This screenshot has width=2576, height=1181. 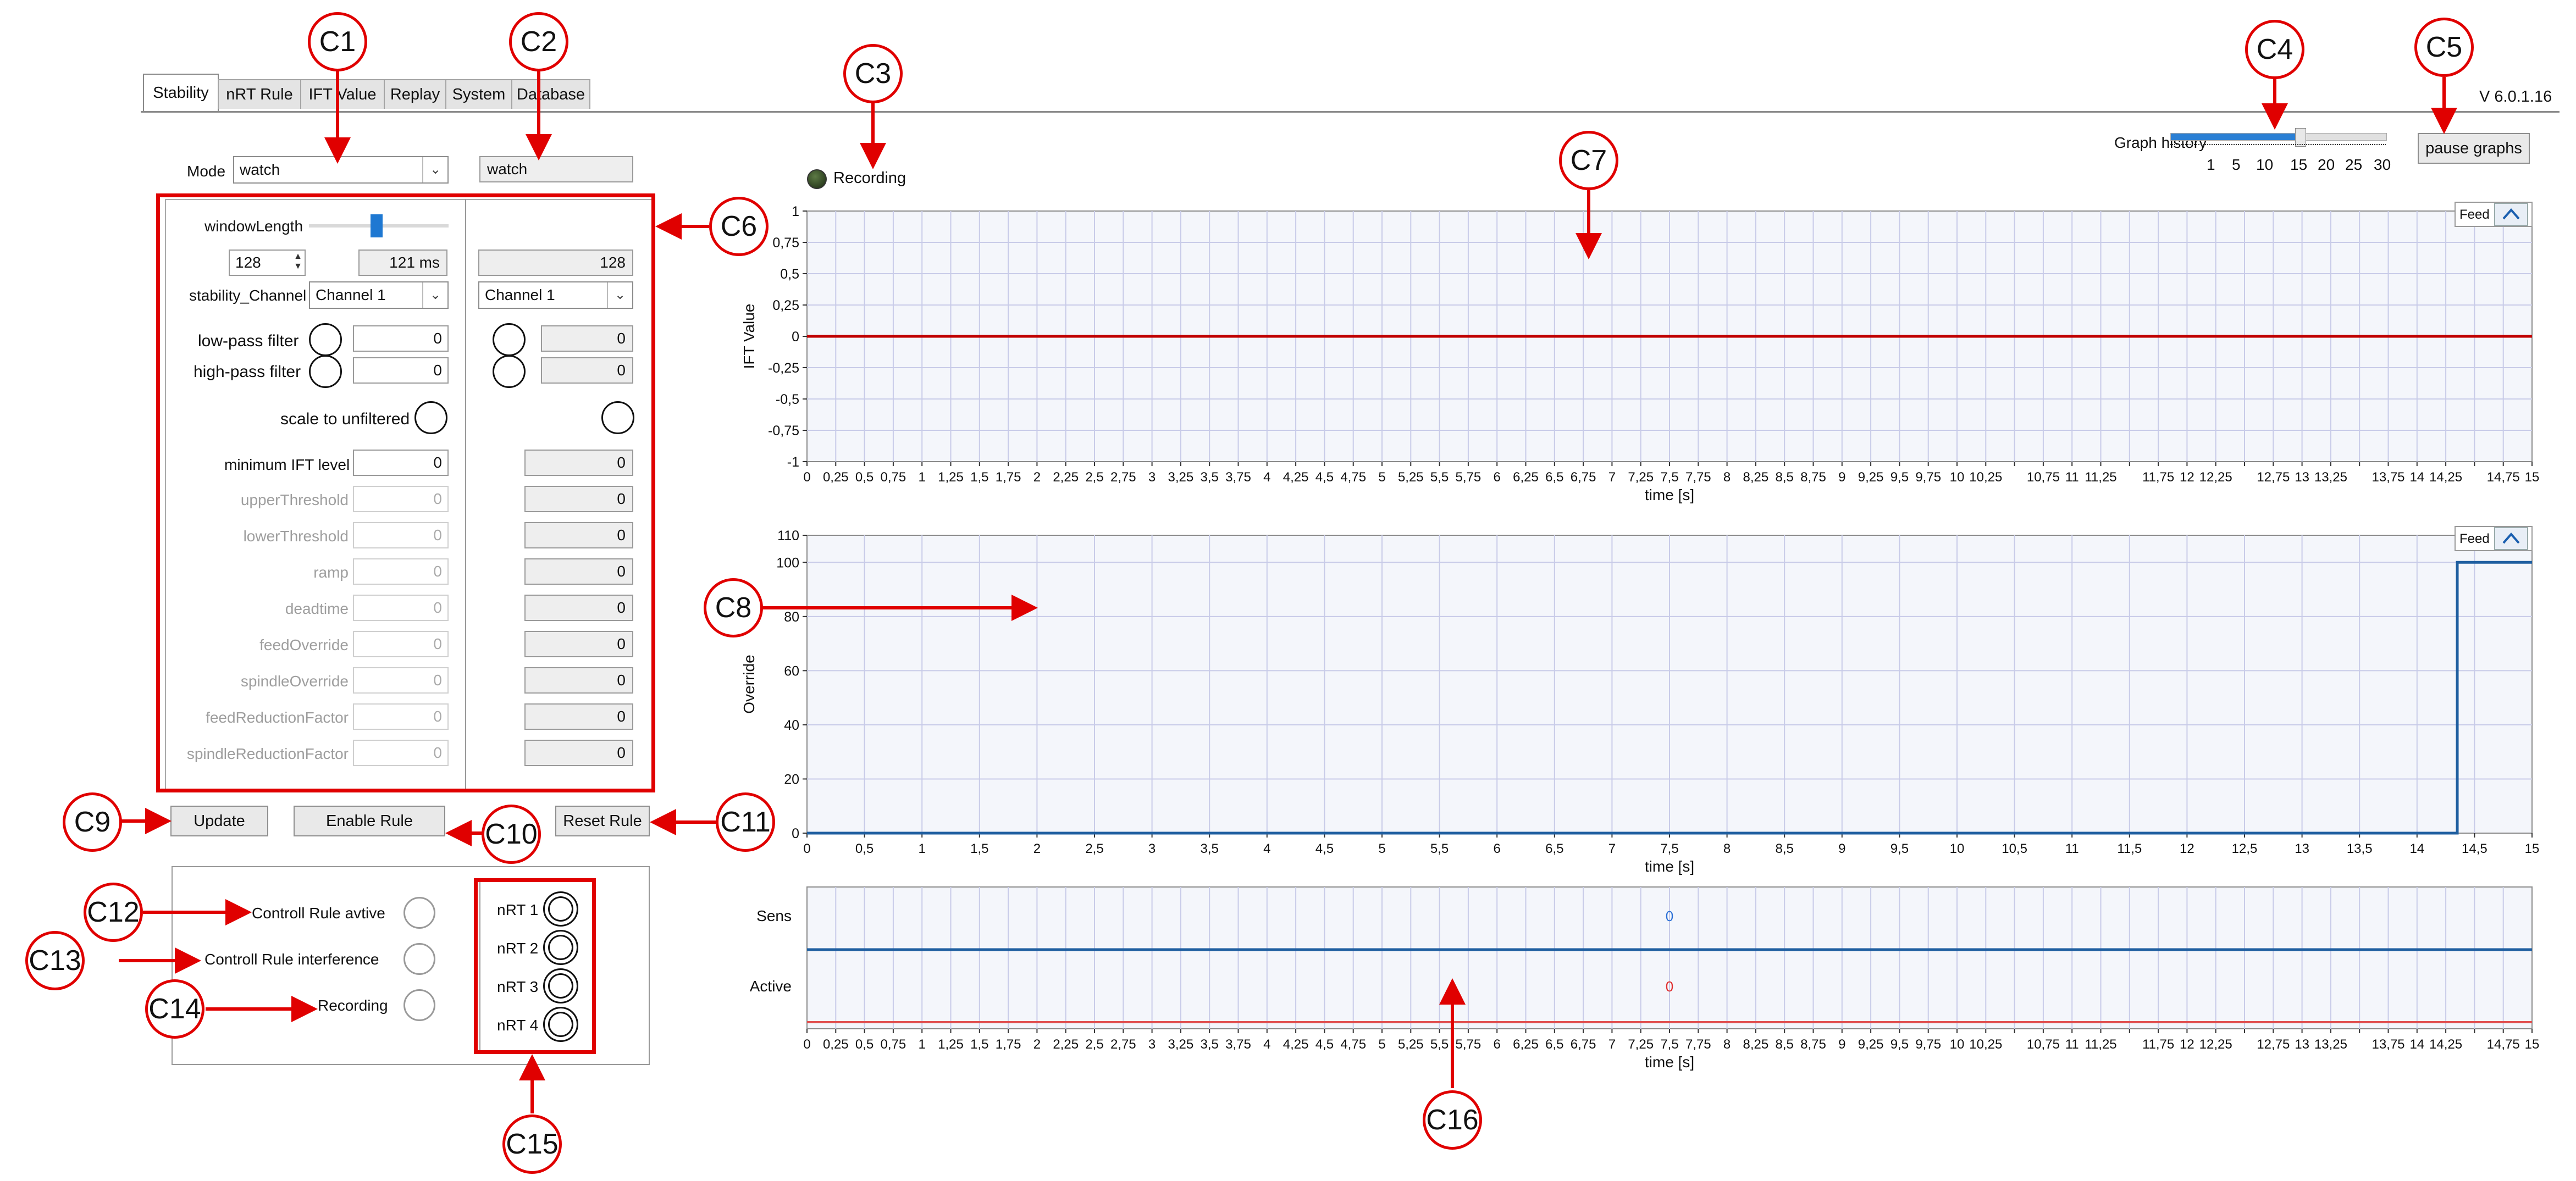 I want to click on x-tick-label: 10, so click(x=1957, y=848).